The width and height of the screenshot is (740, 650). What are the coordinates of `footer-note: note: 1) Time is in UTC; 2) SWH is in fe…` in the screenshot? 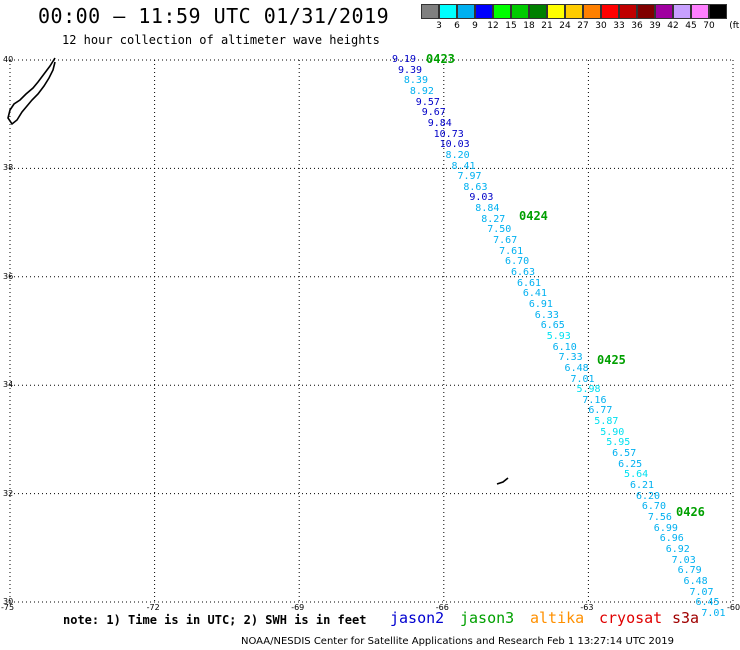 It's located at (215, 620).